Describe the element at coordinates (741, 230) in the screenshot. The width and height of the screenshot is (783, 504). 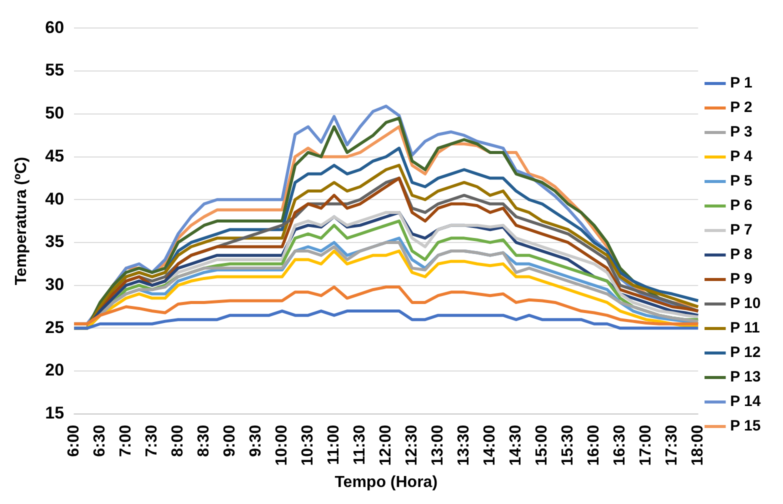
I see `legend-label: P 7` at that location.